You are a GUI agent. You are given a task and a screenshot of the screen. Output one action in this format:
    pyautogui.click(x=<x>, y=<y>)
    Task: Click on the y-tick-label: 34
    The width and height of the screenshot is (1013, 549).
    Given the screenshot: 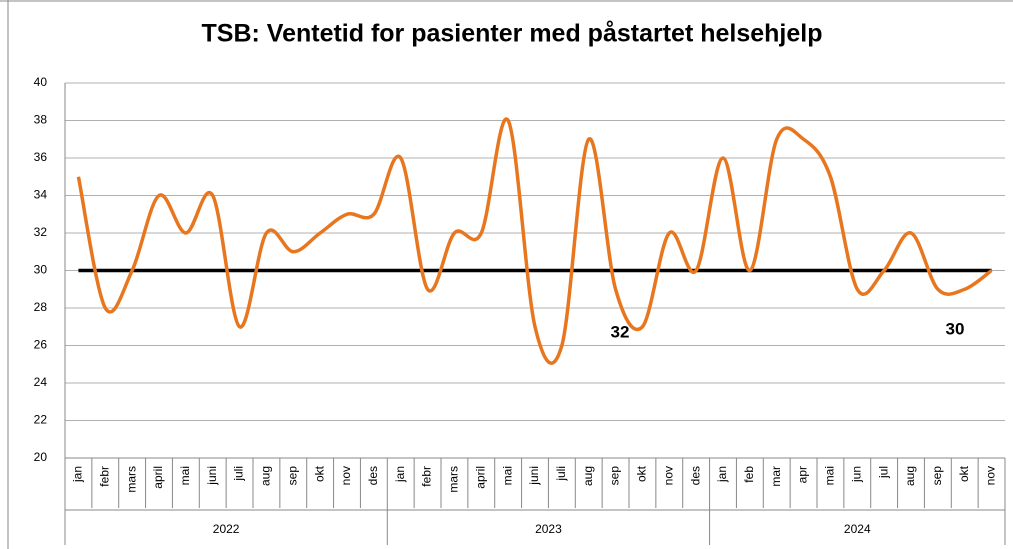 What is the action you would take?
    pyautogui.click(x=41, y=195)
    